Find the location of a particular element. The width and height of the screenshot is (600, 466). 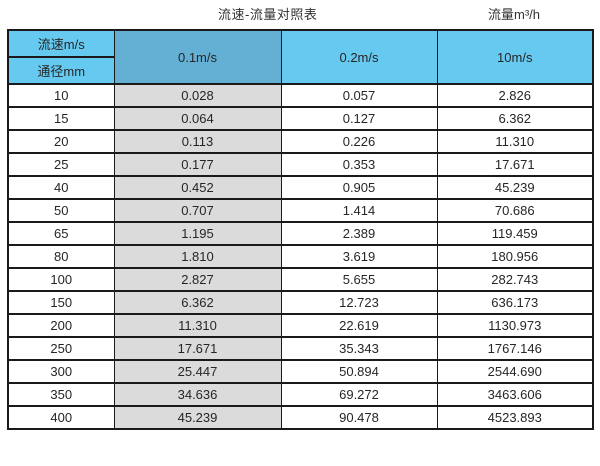

flow-value-cell: 1.195 is located at coordinates (197, 233).